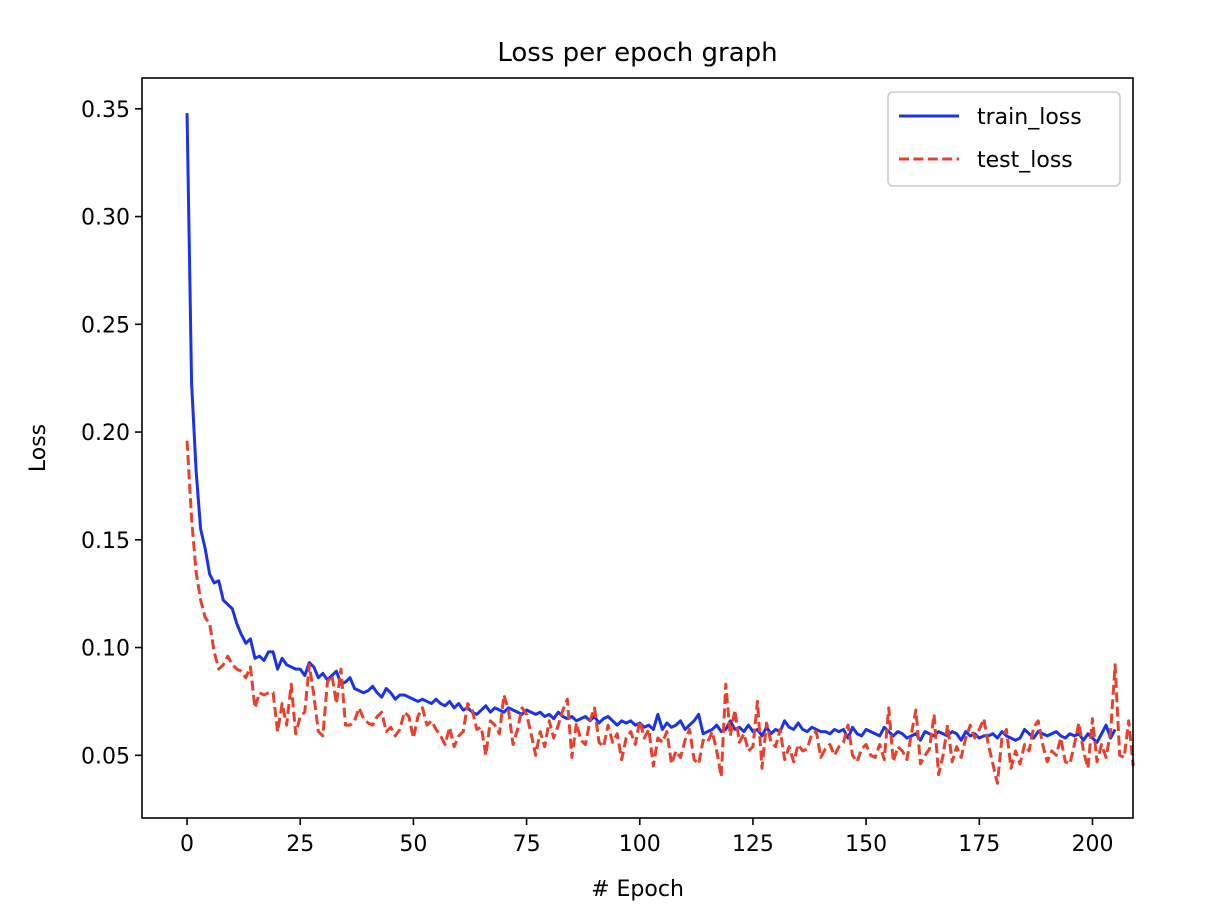  I want to click on y-axis-ticks: 0.05 0.10 0.15 0.20 0.25 0.30 0.35, so click(111, 433).